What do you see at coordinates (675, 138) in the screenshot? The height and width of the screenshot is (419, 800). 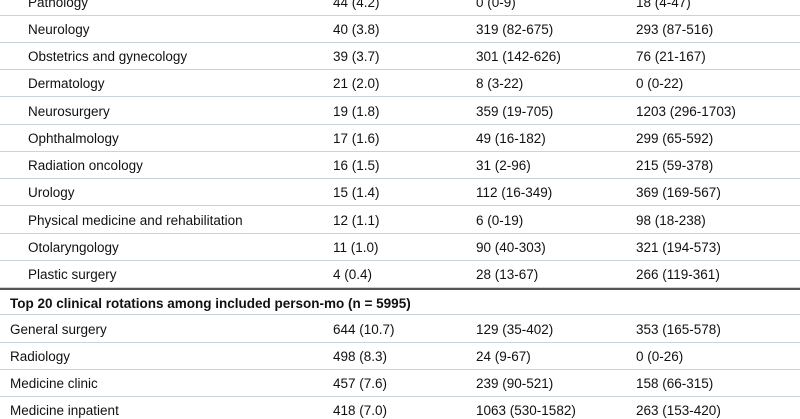 I see `cell-value: 299 (65-592)` at bounding box center [675, 138].